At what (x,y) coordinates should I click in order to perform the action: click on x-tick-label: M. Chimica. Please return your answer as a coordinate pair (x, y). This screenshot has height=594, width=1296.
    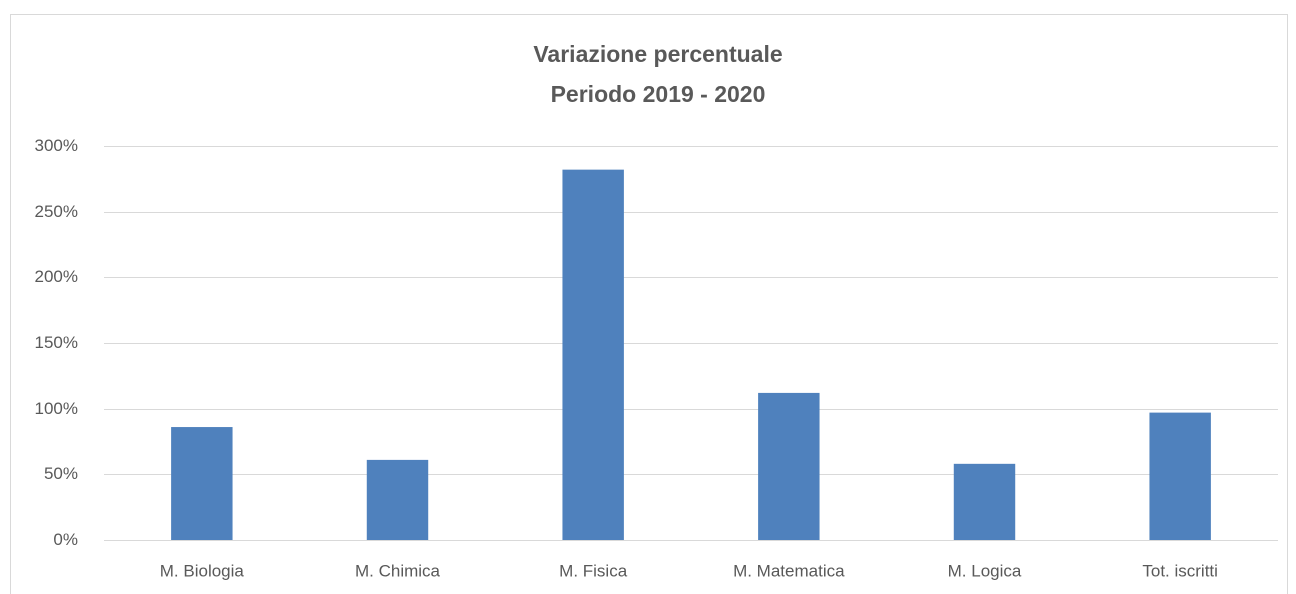
    Looking at the image, I should click on (398, 570).